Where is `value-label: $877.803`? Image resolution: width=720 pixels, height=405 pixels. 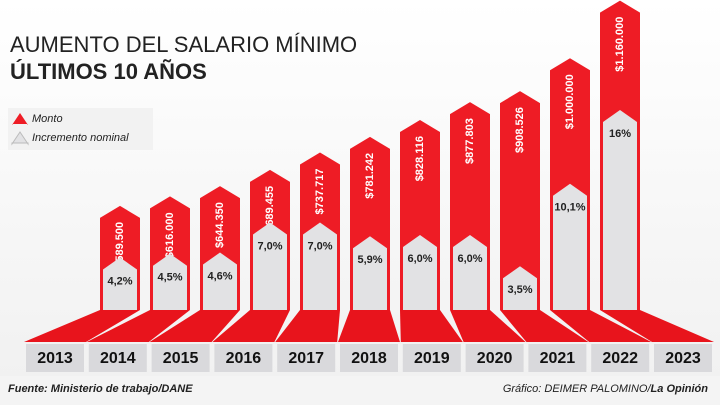
value-label: $877.803 is located at coordinates (470, 141).